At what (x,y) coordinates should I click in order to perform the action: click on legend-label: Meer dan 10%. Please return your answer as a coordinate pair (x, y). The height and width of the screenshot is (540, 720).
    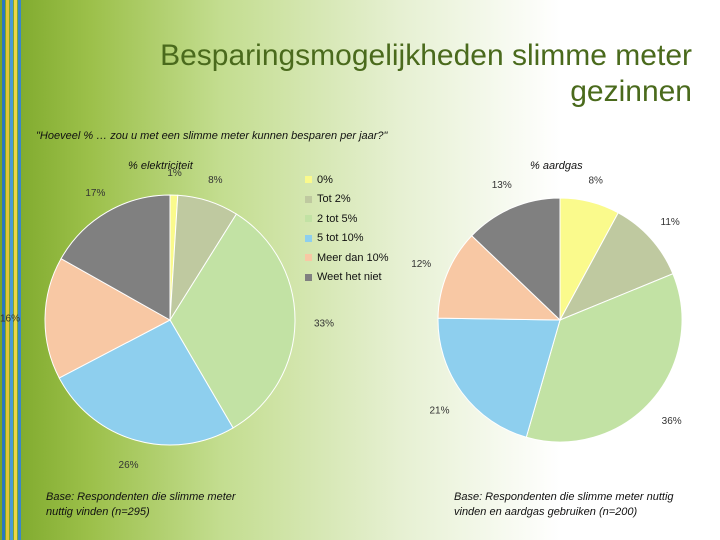
    Looking at the image, I should click on (353, 257).